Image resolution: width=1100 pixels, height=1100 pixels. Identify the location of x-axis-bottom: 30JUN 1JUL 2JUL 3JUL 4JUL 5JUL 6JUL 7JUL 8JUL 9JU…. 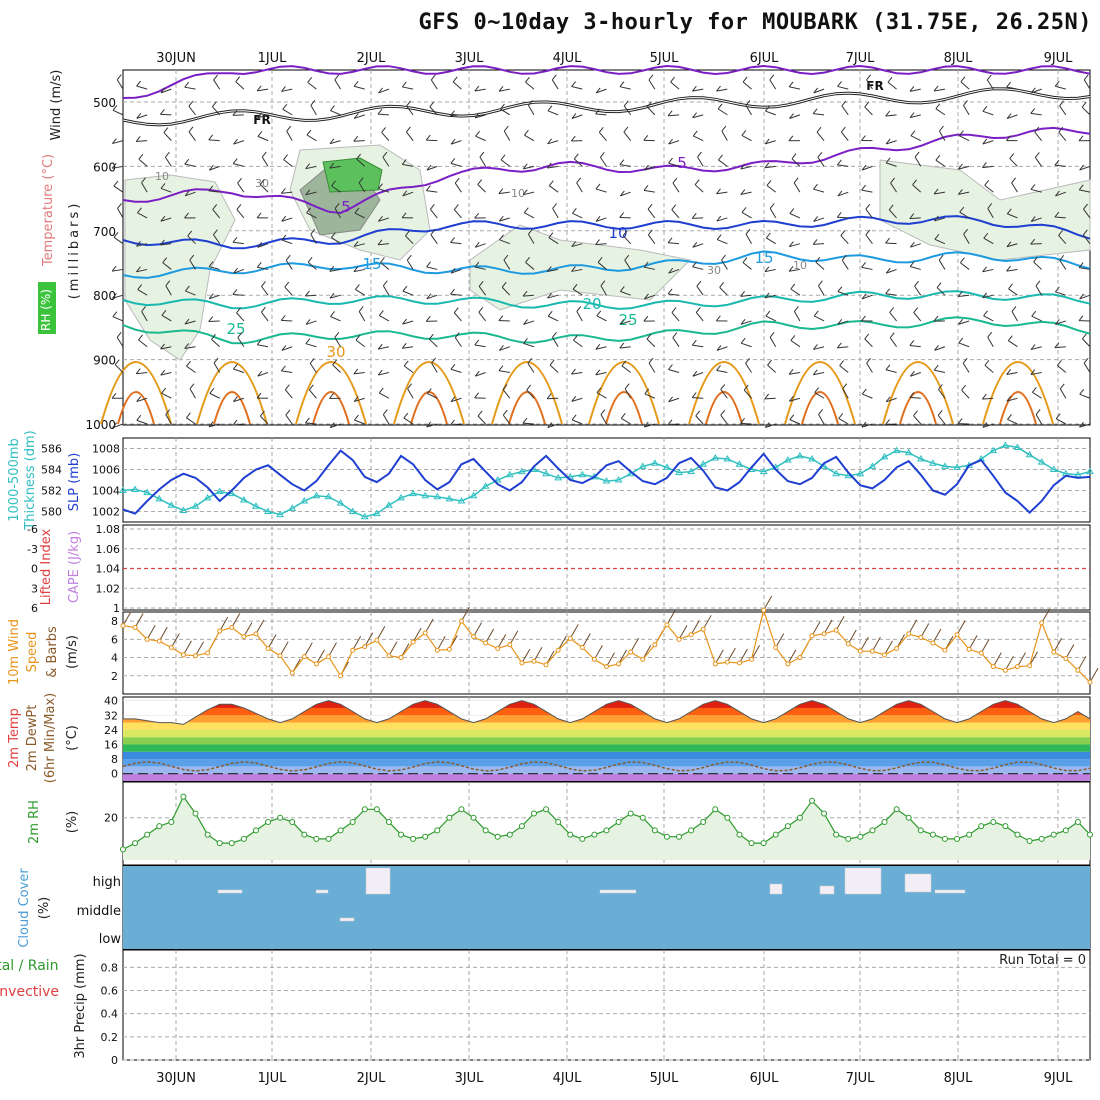
(614, 1078).